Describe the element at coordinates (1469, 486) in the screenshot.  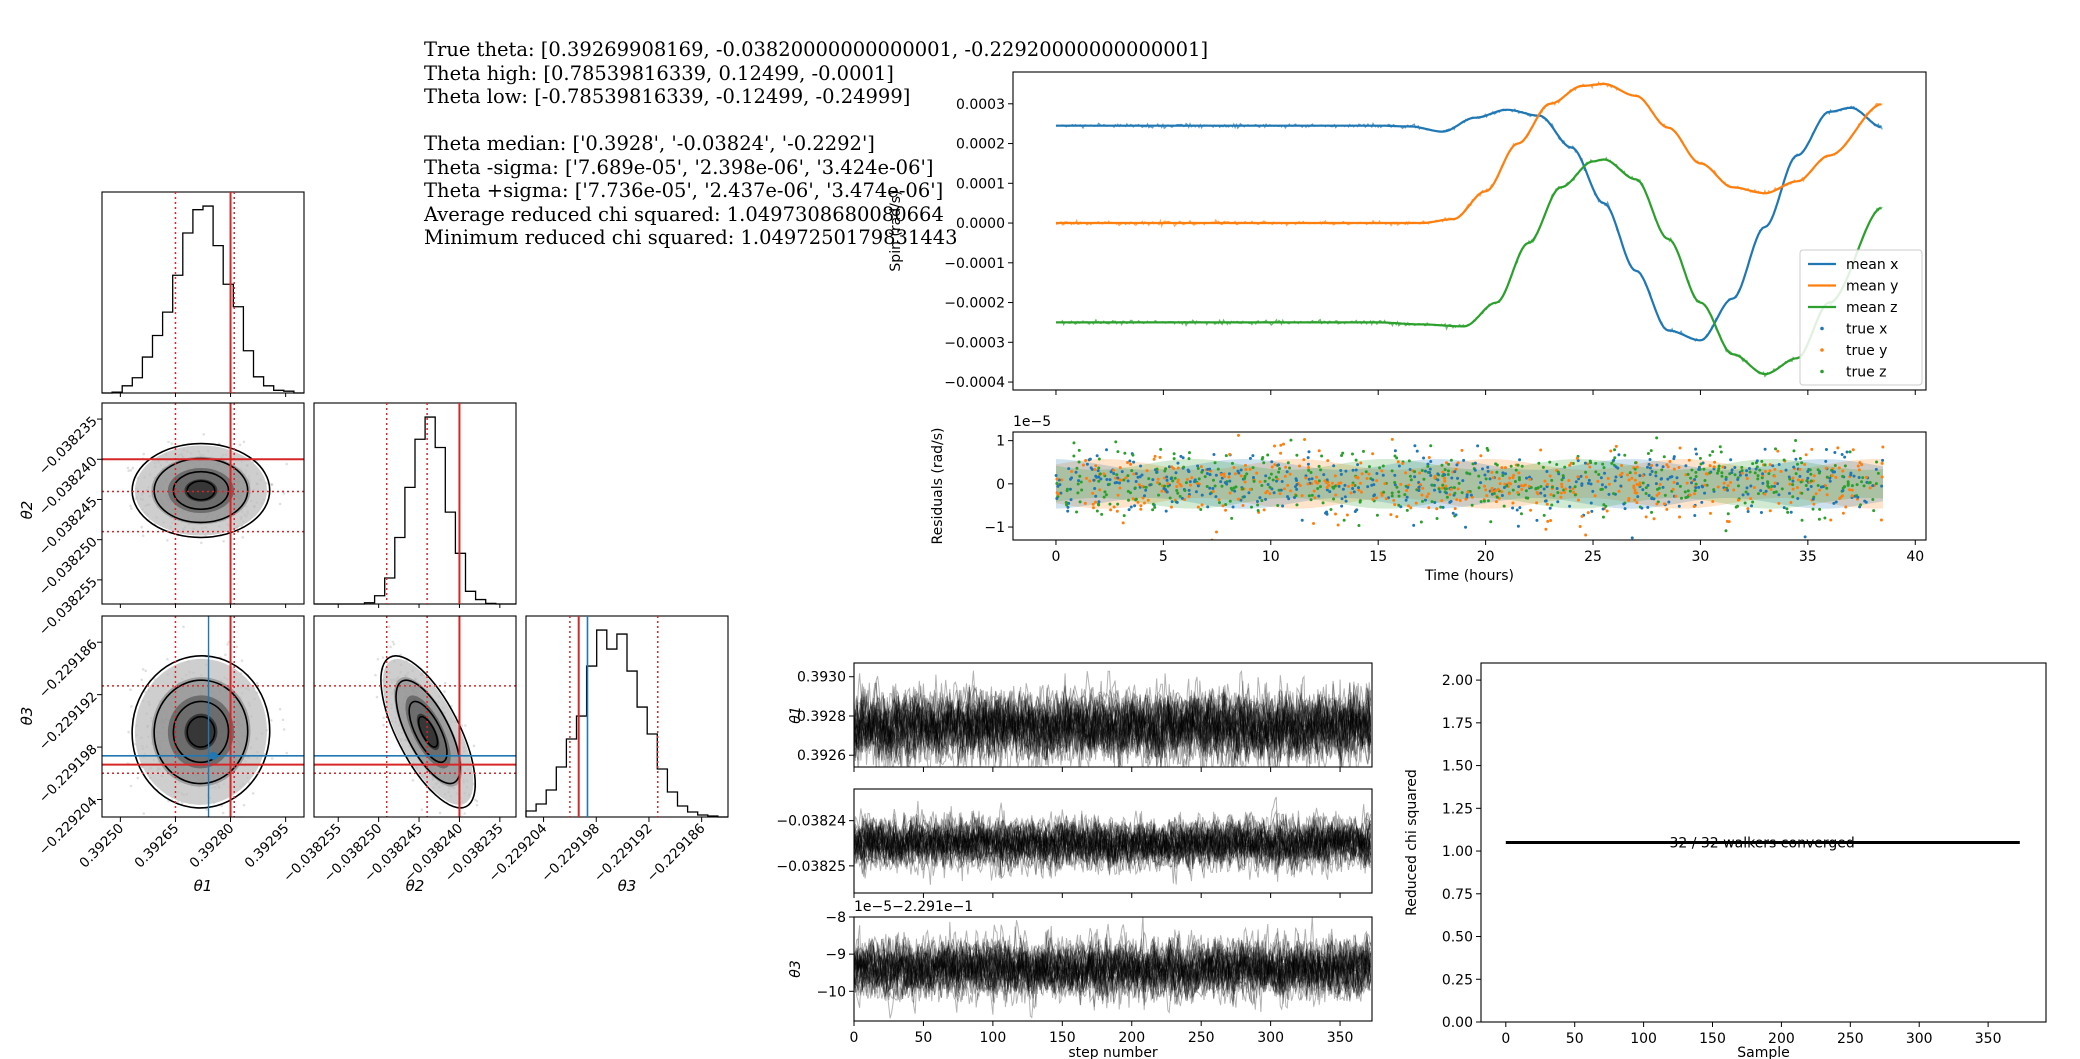
I see `residuals-axes-frame` at that location.